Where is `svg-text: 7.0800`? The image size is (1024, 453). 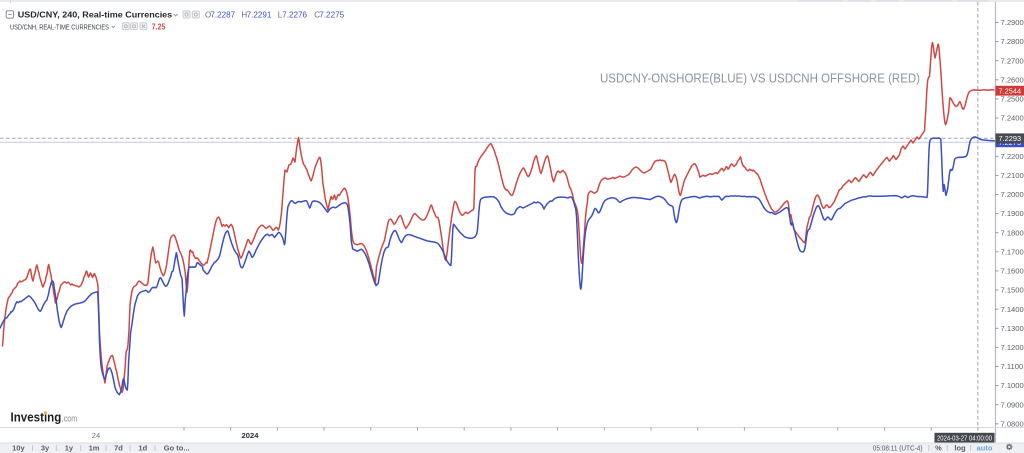
svg-text: 7.0800 is located at coordinates (1012, 423).